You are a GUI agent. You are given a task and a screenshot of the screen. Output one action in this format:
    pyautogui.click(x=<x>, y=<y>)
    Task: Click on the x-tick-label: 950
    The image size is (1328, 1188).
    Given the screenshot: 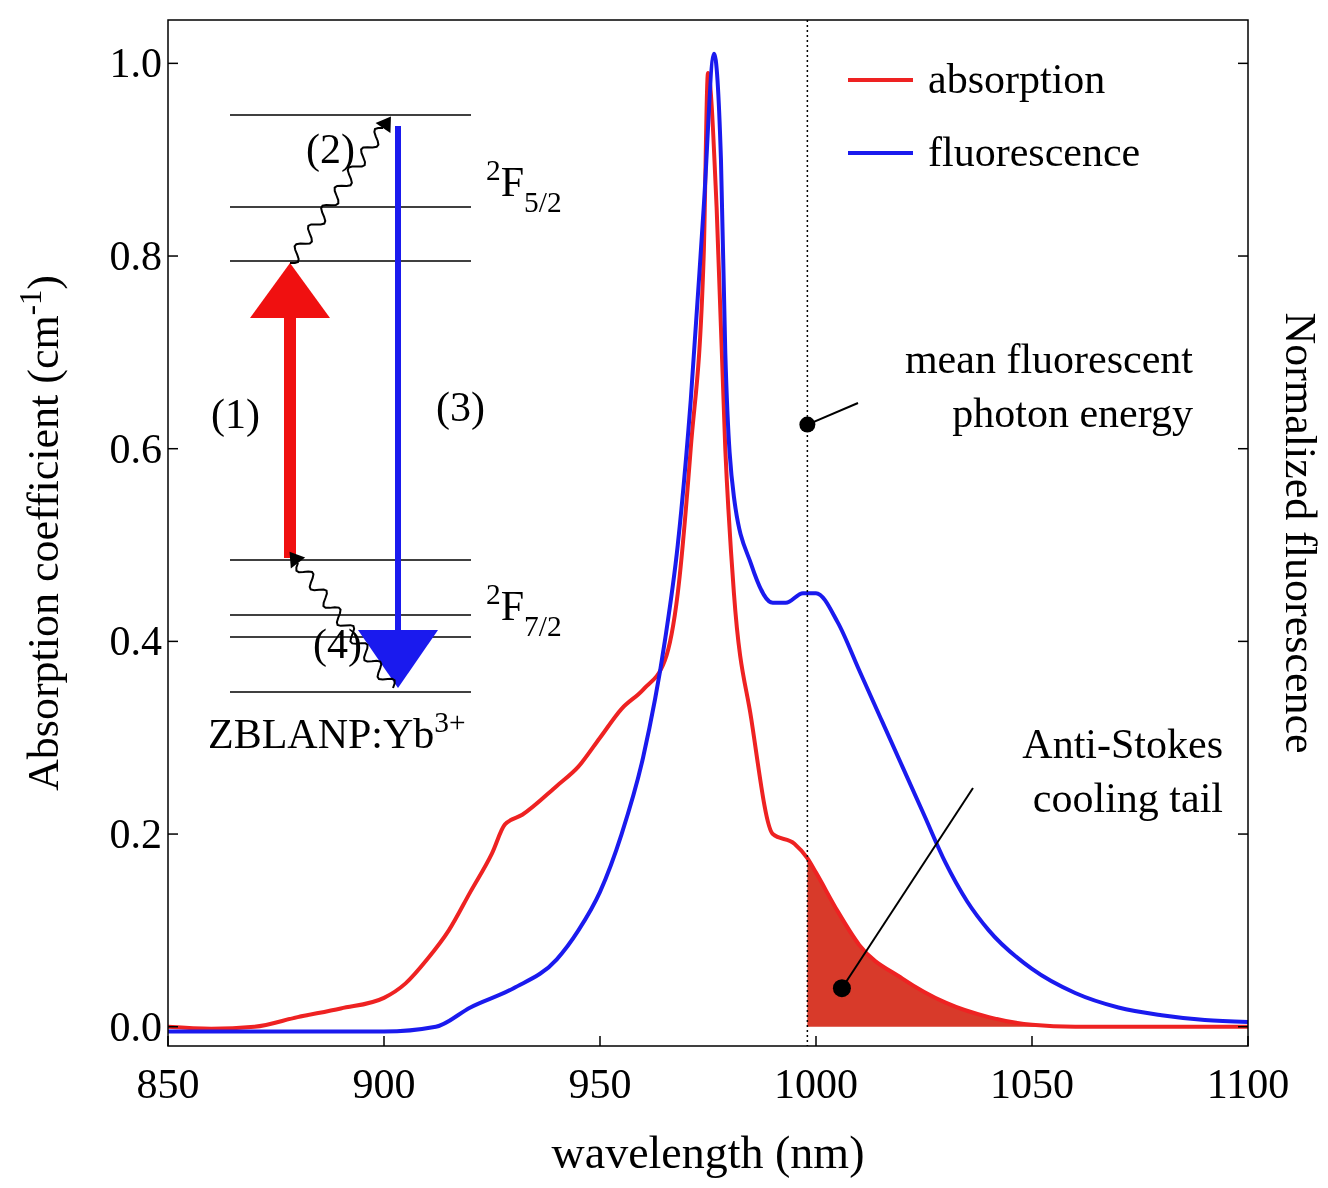 What is the action you would take?
    pyautogui.click(x=600, y=1084)
    